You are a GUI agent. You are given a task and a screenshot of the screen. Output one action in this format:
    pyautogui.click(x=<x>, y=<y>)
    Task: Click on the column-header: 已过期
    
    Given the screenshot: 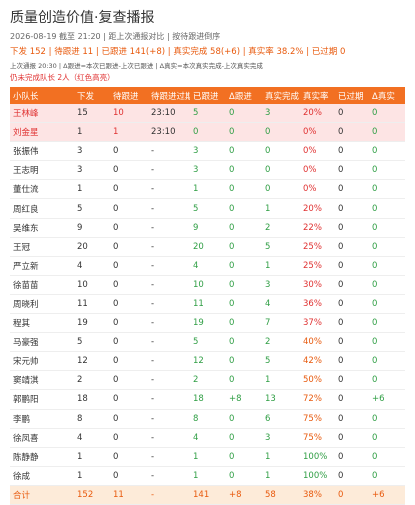 What is the action you would take?
    pyautogui.click(x=352, y=95)
    